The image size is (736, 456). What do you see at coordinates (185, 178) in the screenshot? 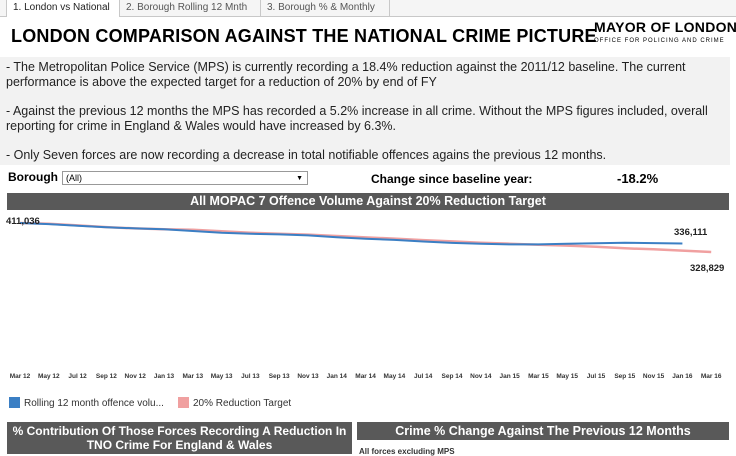
I see `borough-dropdown: (All) ▼` at bounding box center [185, 178].